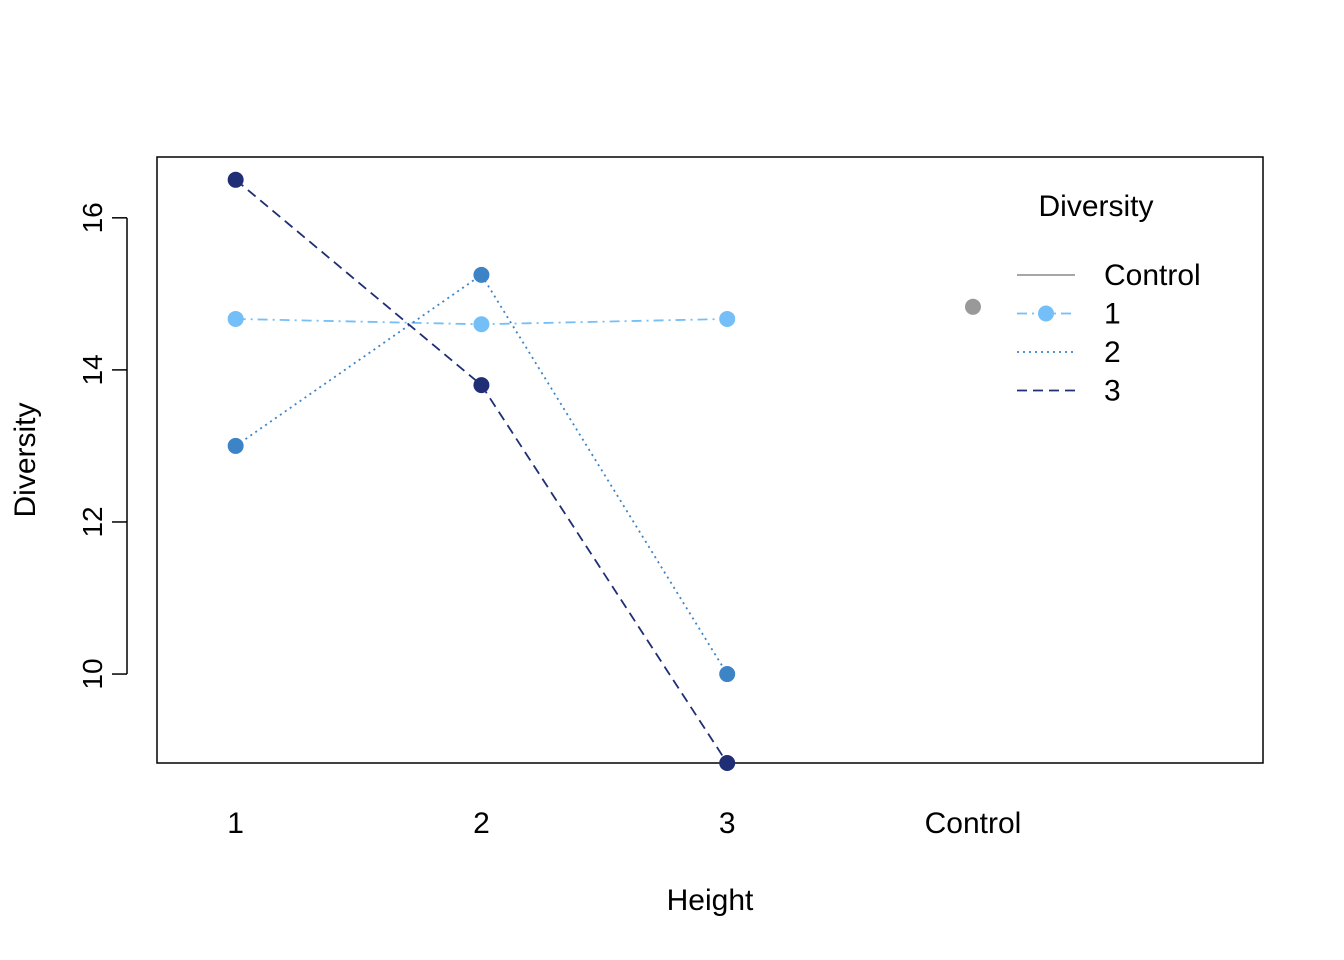 The image size is (1344, 960). What do you see at coordinates (102, 446) in the screenshot?
I see `y-axis: 10 12 14 16` at bounding box center [102, 446].